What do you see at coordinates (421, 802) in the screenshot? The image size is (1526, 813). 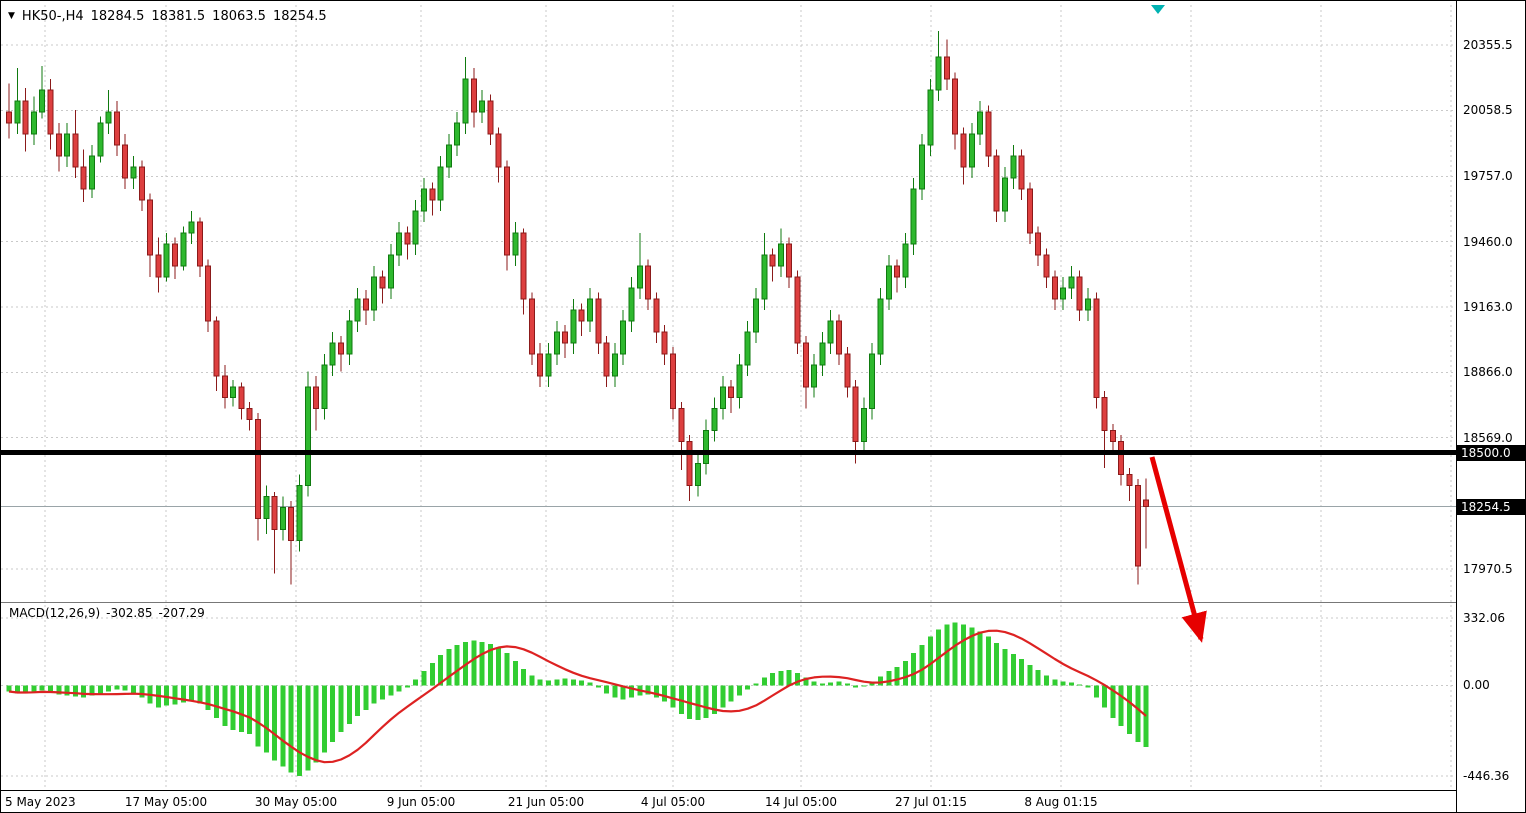 I see `time-axis-label: 9 Jun 05:00` at bounding box center [421, 802].